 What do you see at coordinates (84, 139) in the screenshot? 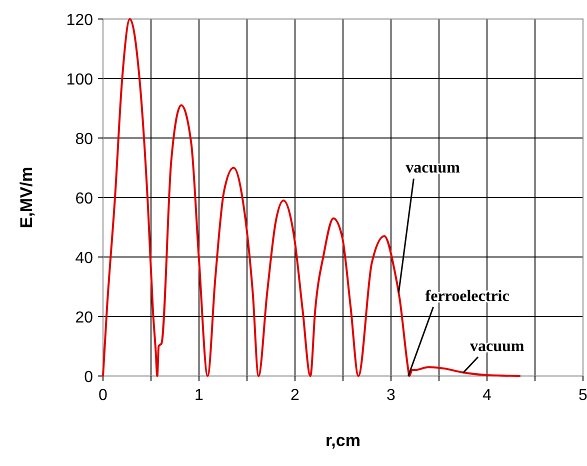
I see `y-tick-label: 80` at bounding box center [84, 139].